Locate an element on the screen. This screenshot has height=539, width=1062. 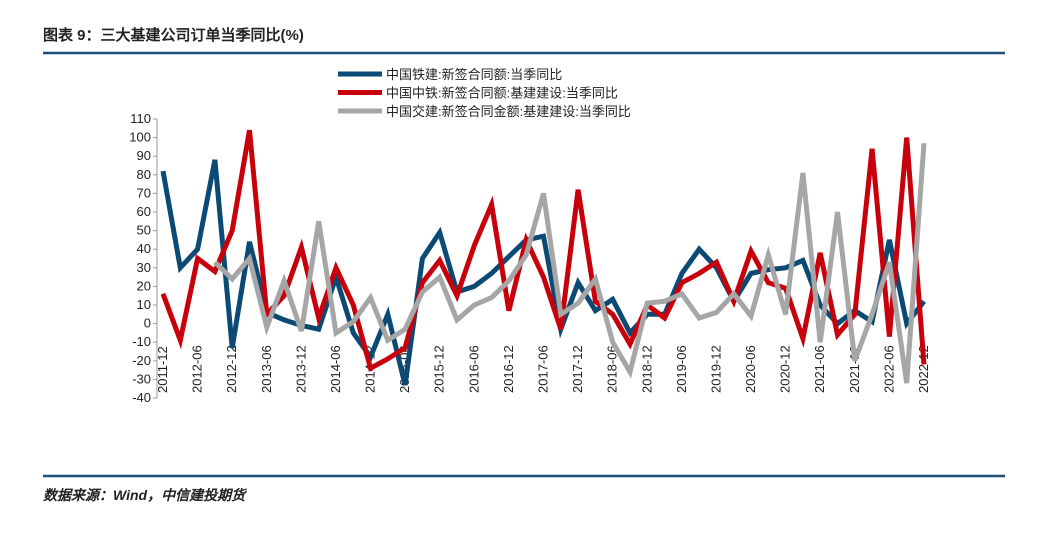
x-tick-label: 2015-12 is located at coordinates (439, 369).